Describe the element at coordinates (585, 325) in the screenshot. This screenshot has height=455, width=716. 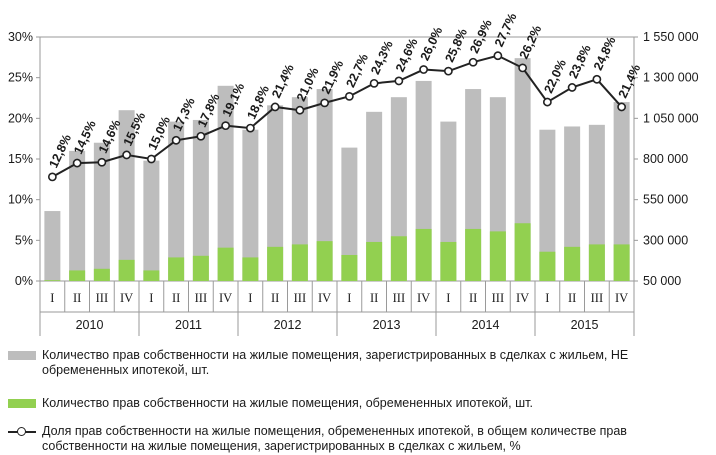
I see `year-label: 2015` at that location.